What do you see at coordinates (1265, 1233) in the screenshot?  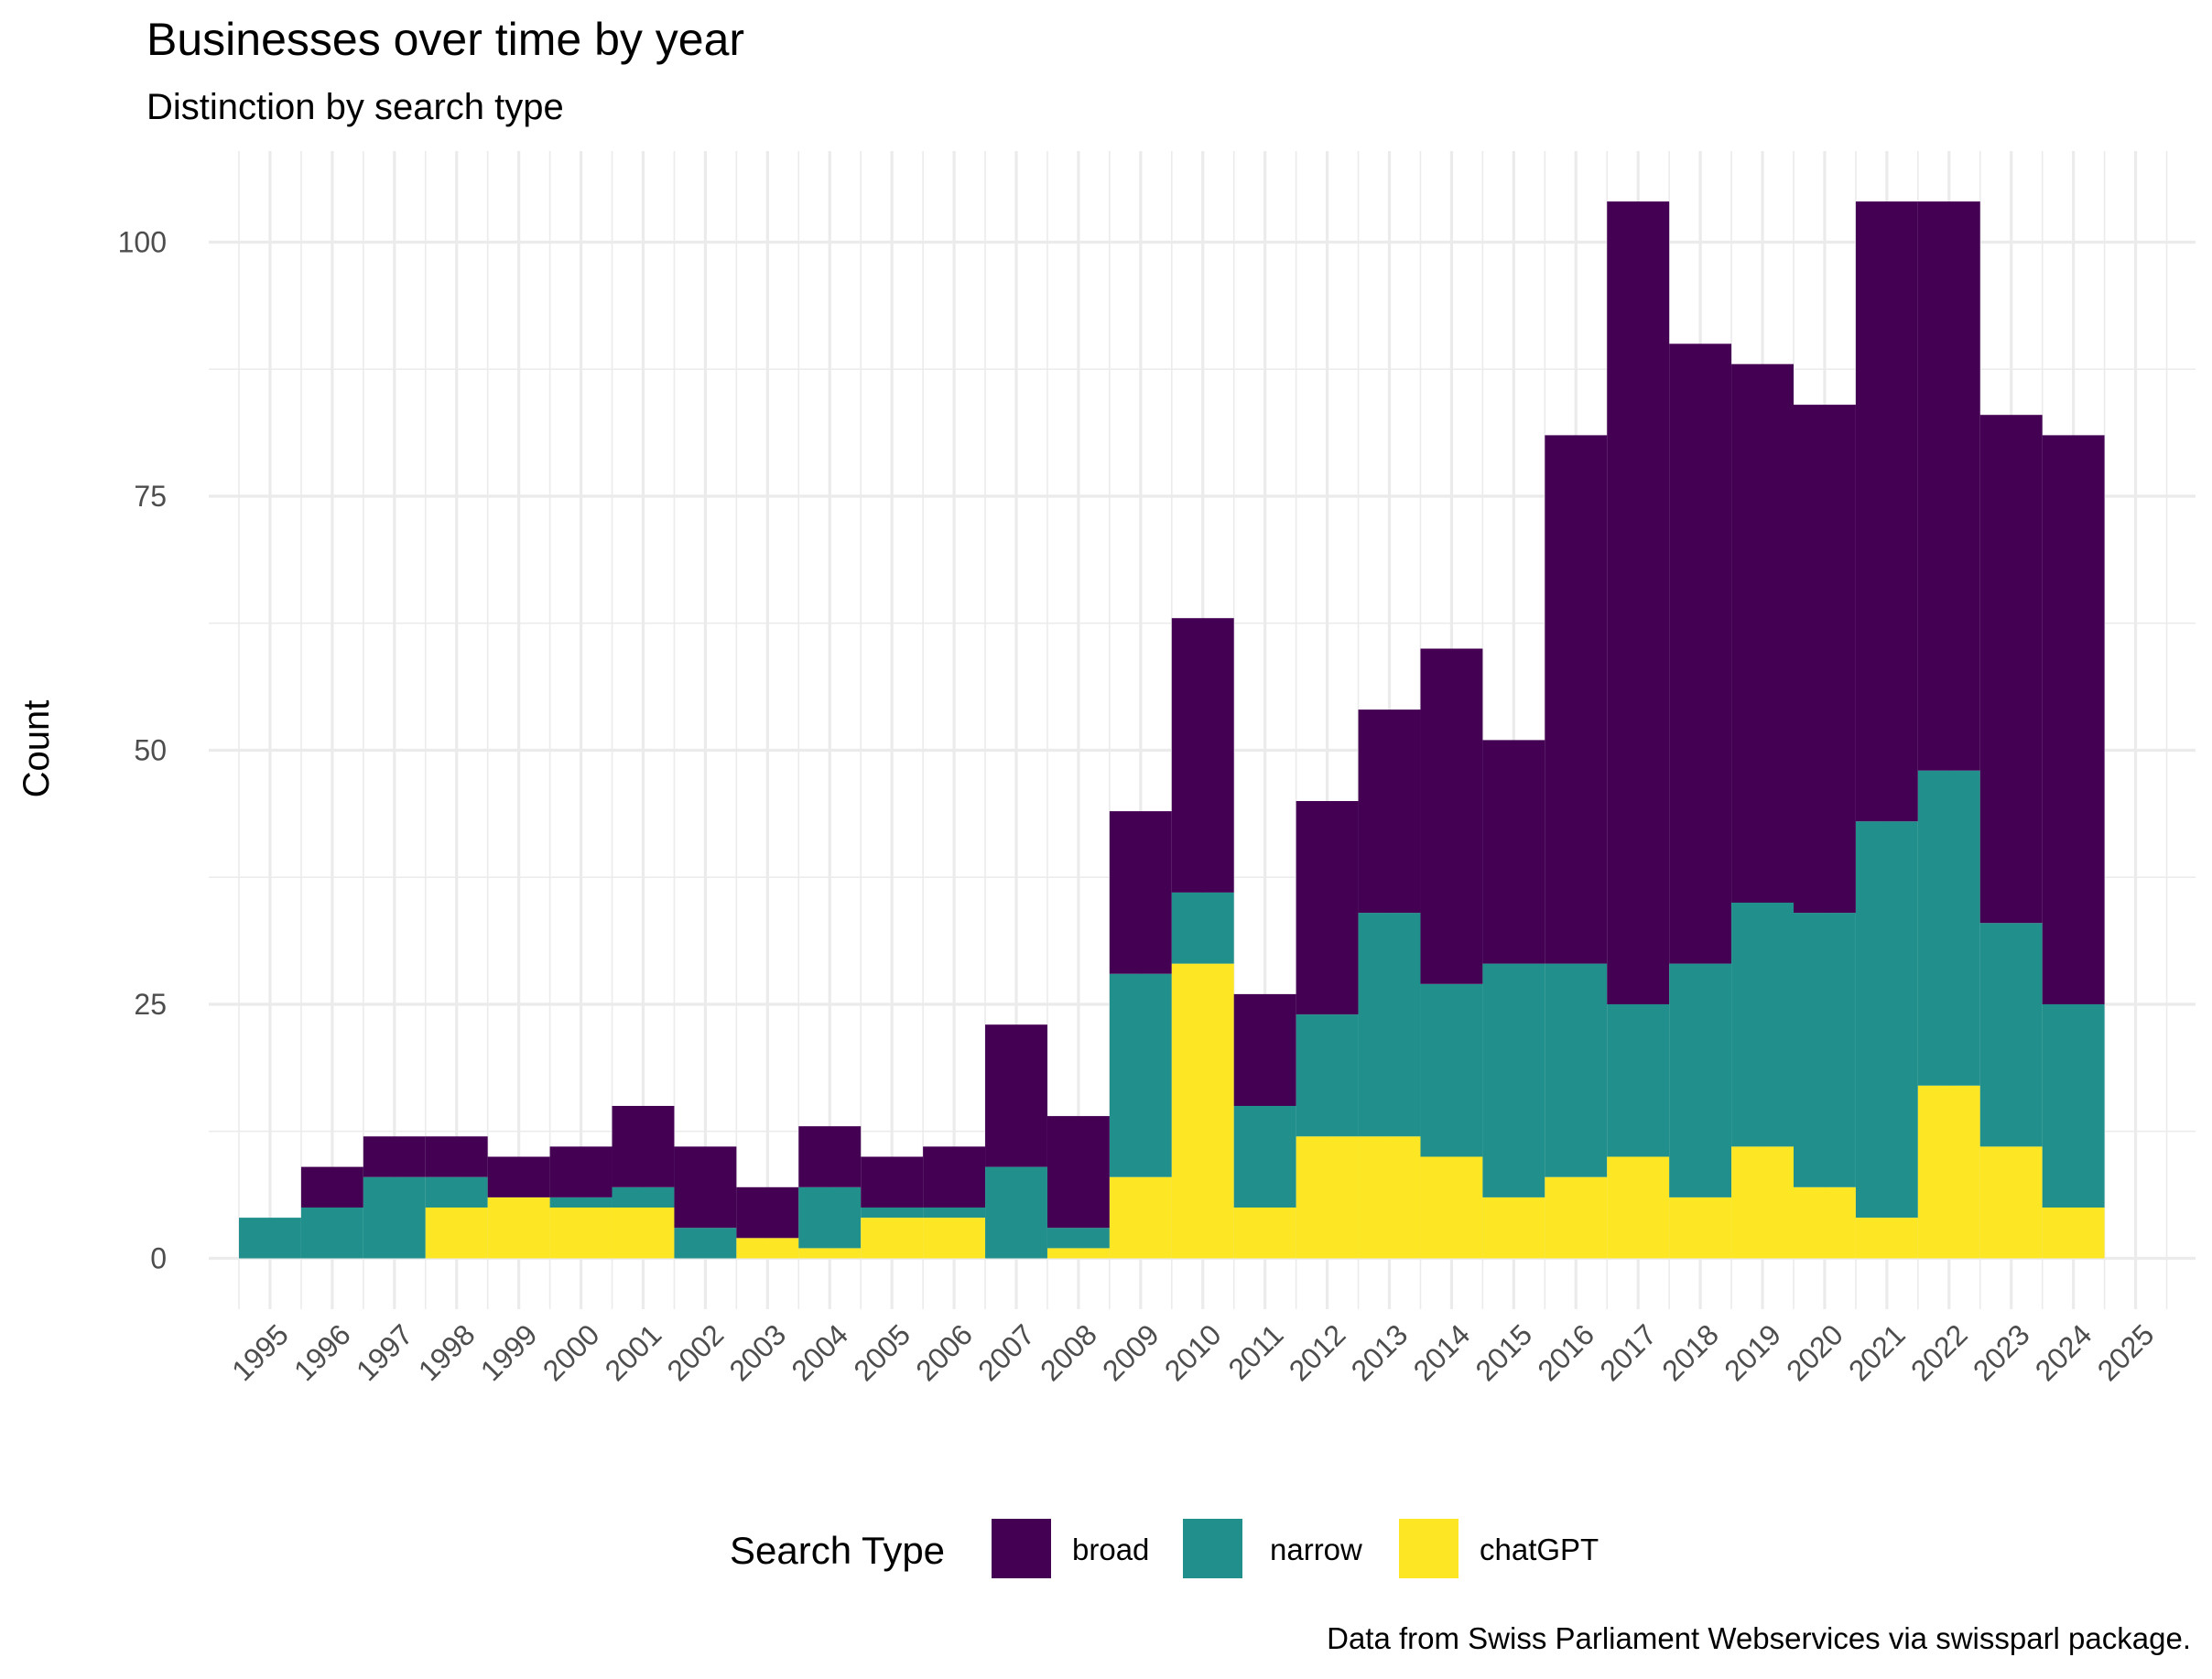 I see `bar-chatGPT-2011` at bounding box center [1265, 1233].